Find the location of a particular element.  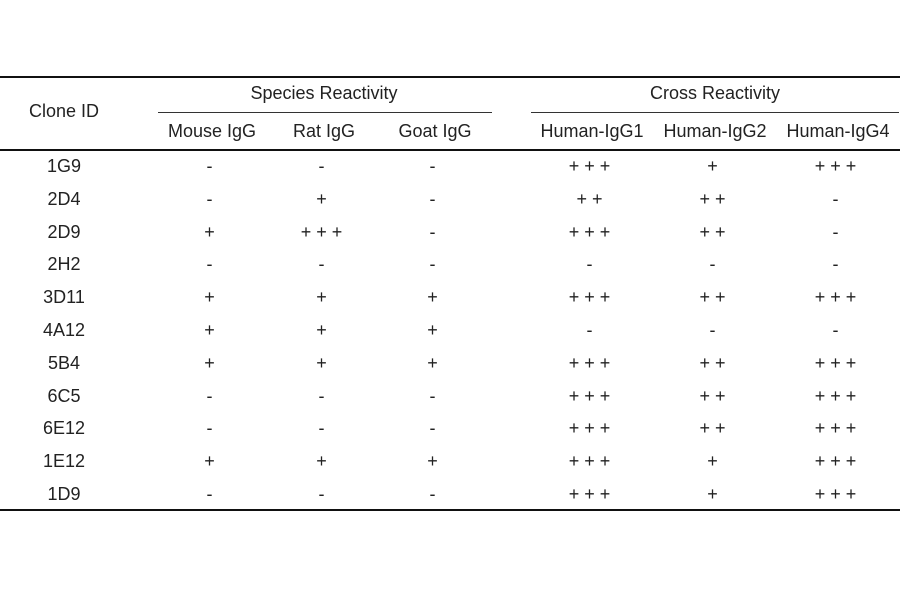

clone-id-cell: 2D9 is located at coordinates (64, 231).